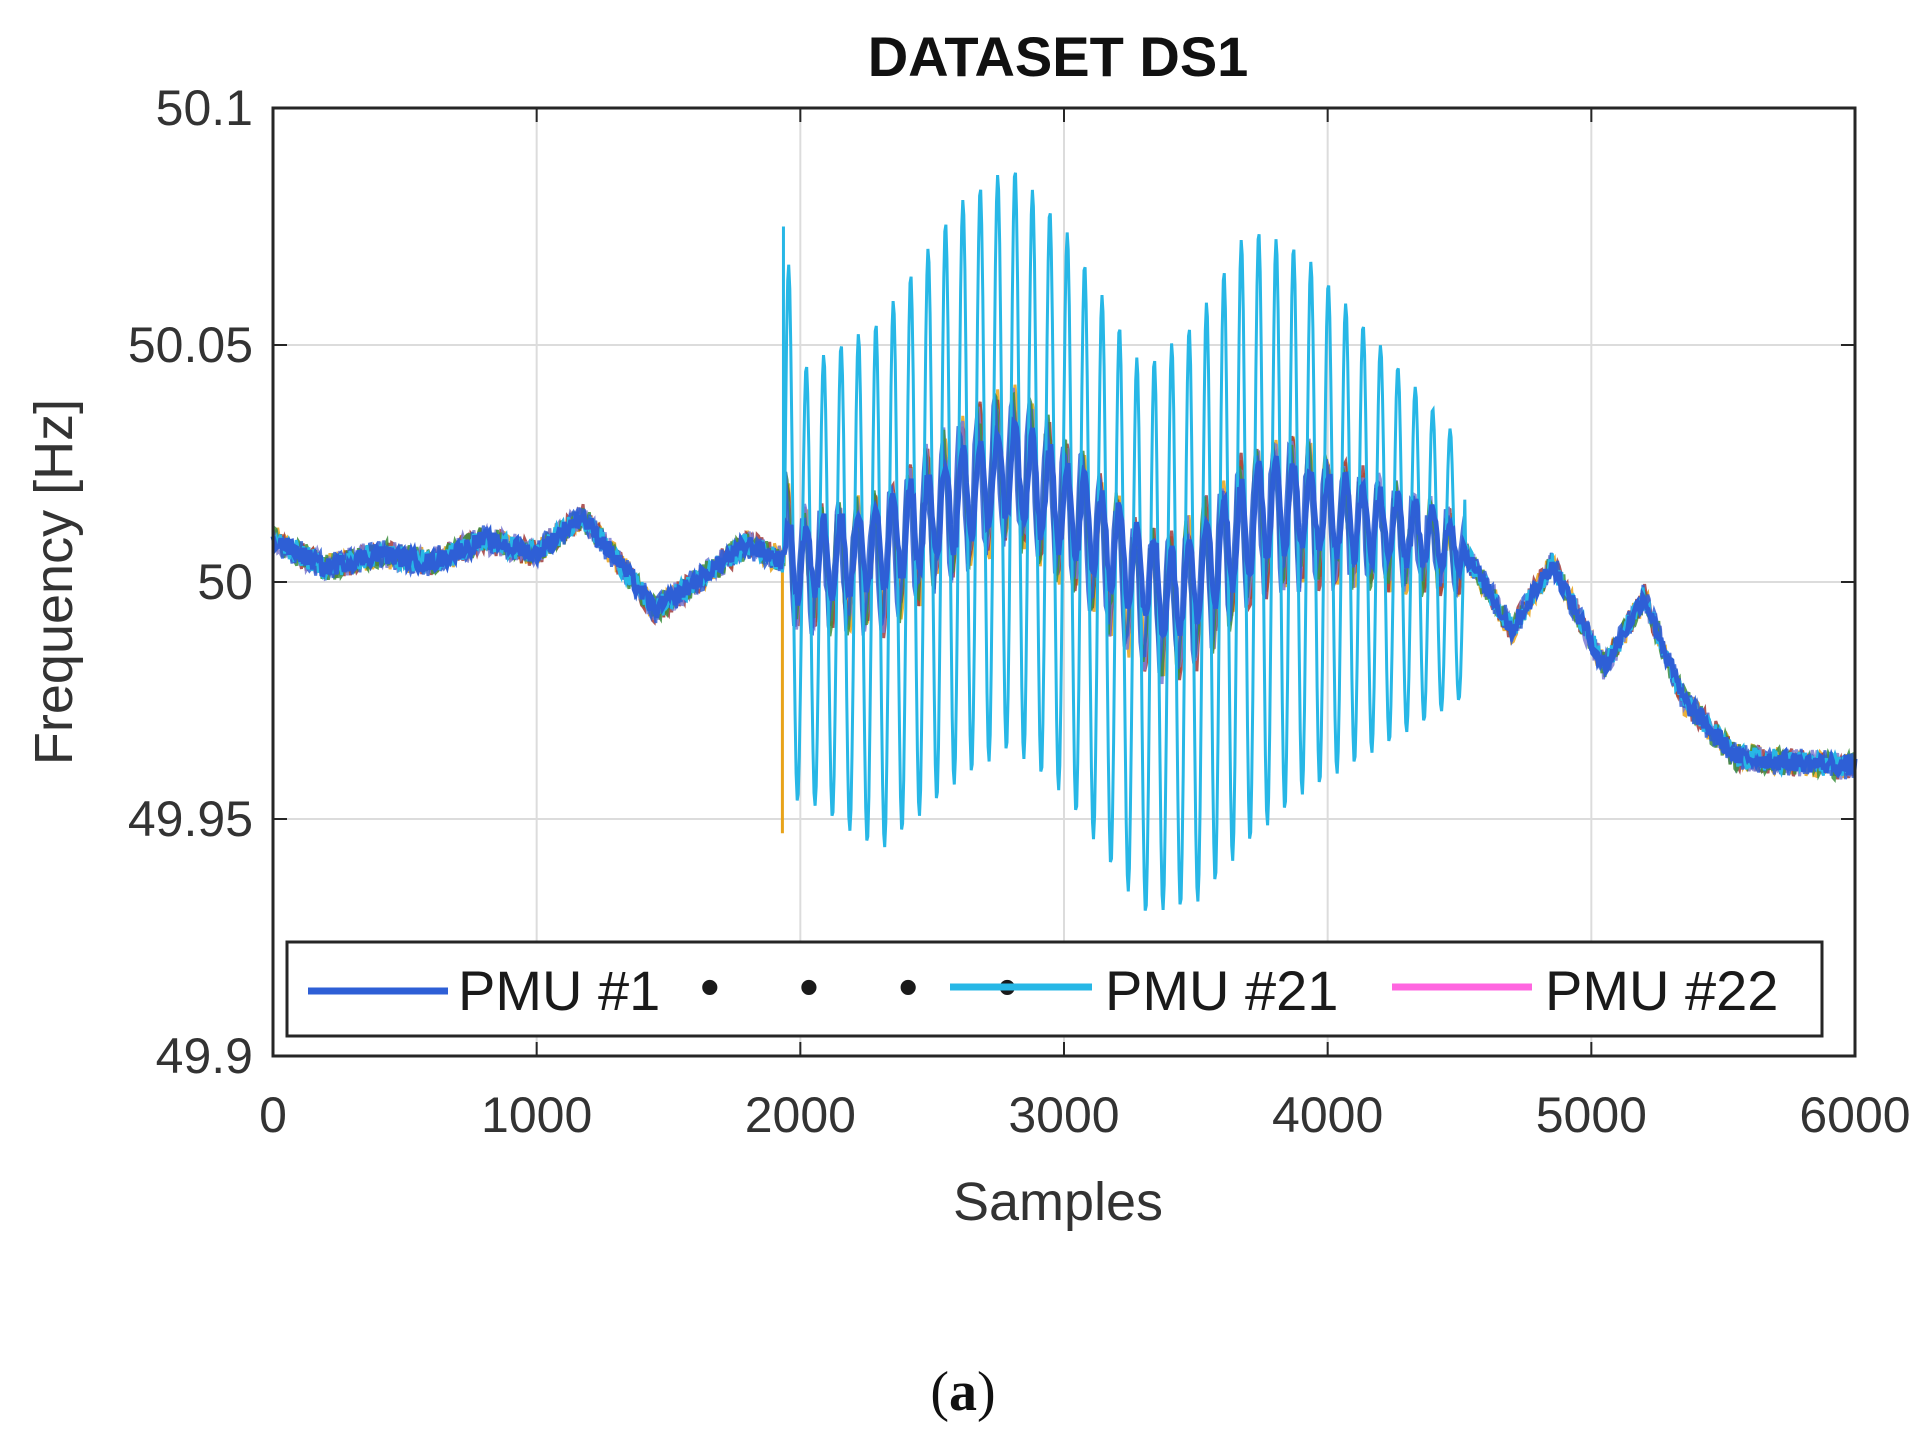  Describe the element at coordinates (54, 582) in the screenshot. I see `y-axis-label: Frequency [Hz]` at that location.